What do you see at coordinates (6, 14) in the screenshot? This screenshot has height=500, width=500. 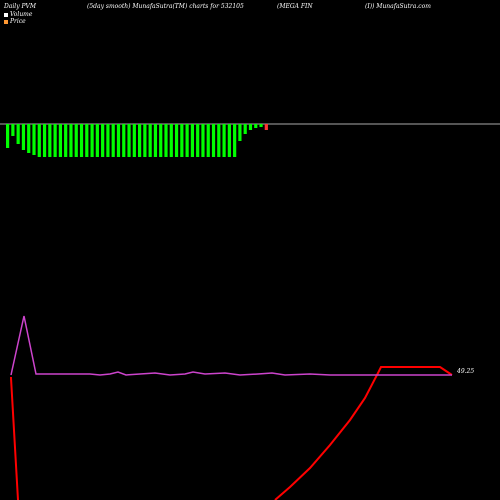 I see `legend-volume-swatch` at bounding box center [6, 14].